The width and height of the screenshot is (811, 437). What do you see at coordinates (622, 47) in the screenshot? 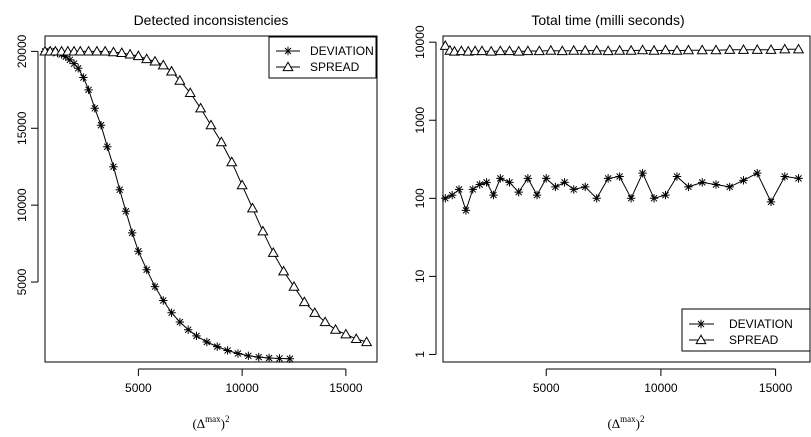
I see `series-spread` at bounding box center [622, 47].